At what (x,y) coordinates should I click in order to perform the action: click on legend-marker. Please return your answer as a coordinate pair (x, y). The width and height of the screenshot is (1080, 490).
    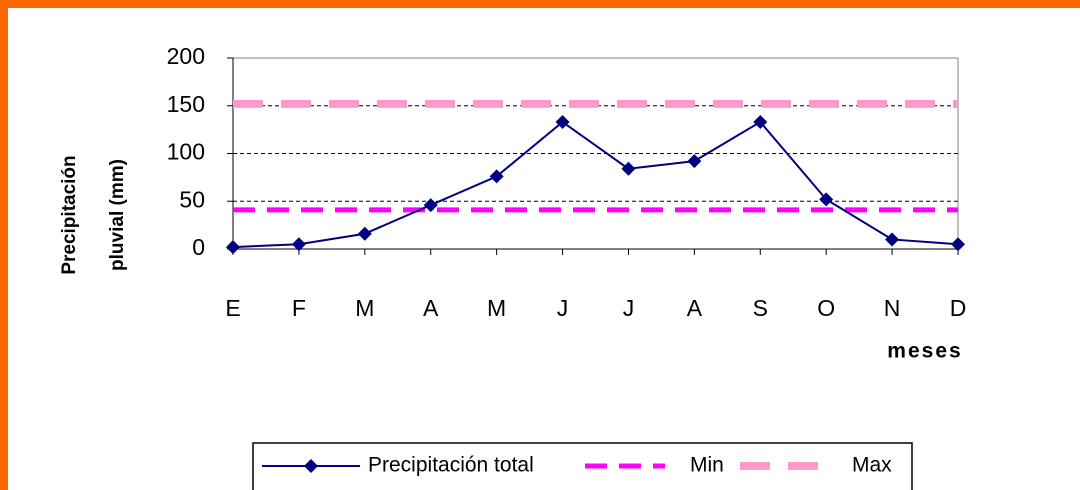
    Looking at the image, I should click on (311, 466).